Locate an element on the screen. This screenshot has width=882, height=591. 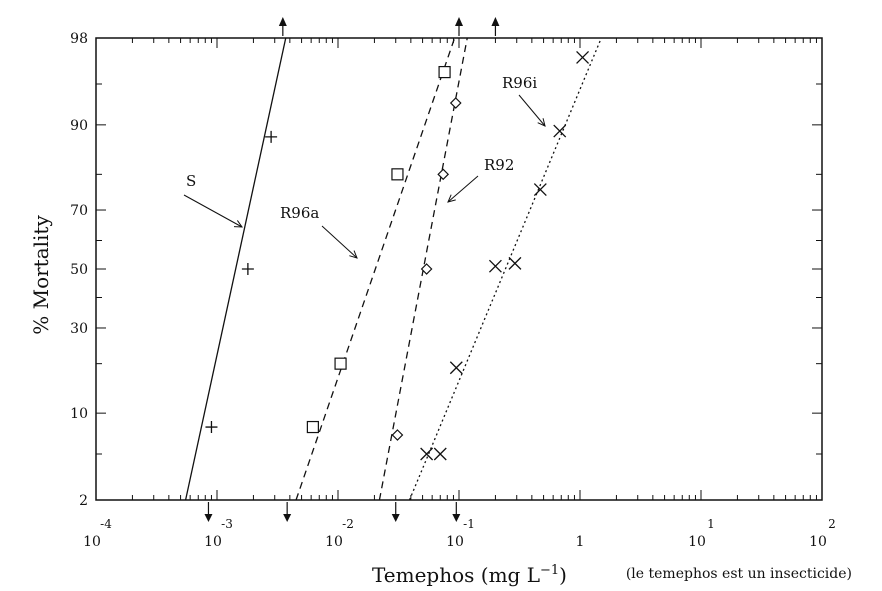
y-tick-label: 2 is located at coordinates (83, 501).